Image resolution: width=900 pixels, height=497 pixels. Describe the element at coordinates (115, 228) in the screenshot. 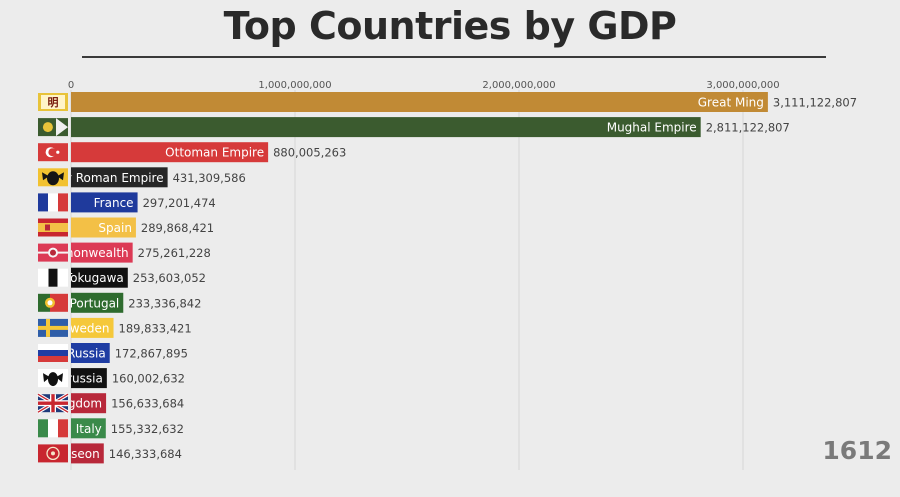

I see `bar-category-label: Spain` at that location.